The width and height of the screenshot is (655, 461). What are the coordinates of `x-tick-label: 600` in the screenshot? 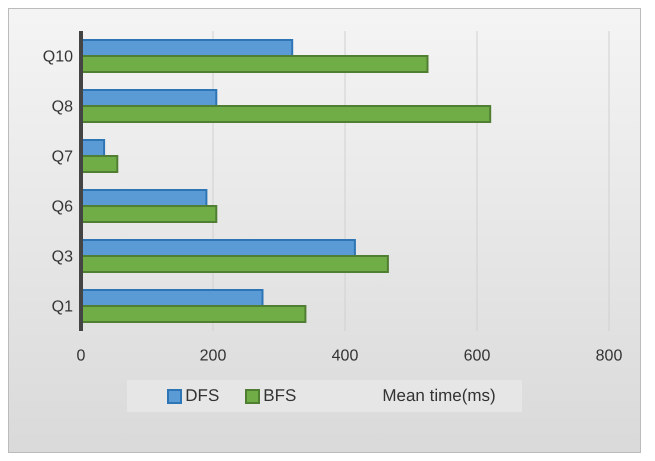 It's located at (477, 355).